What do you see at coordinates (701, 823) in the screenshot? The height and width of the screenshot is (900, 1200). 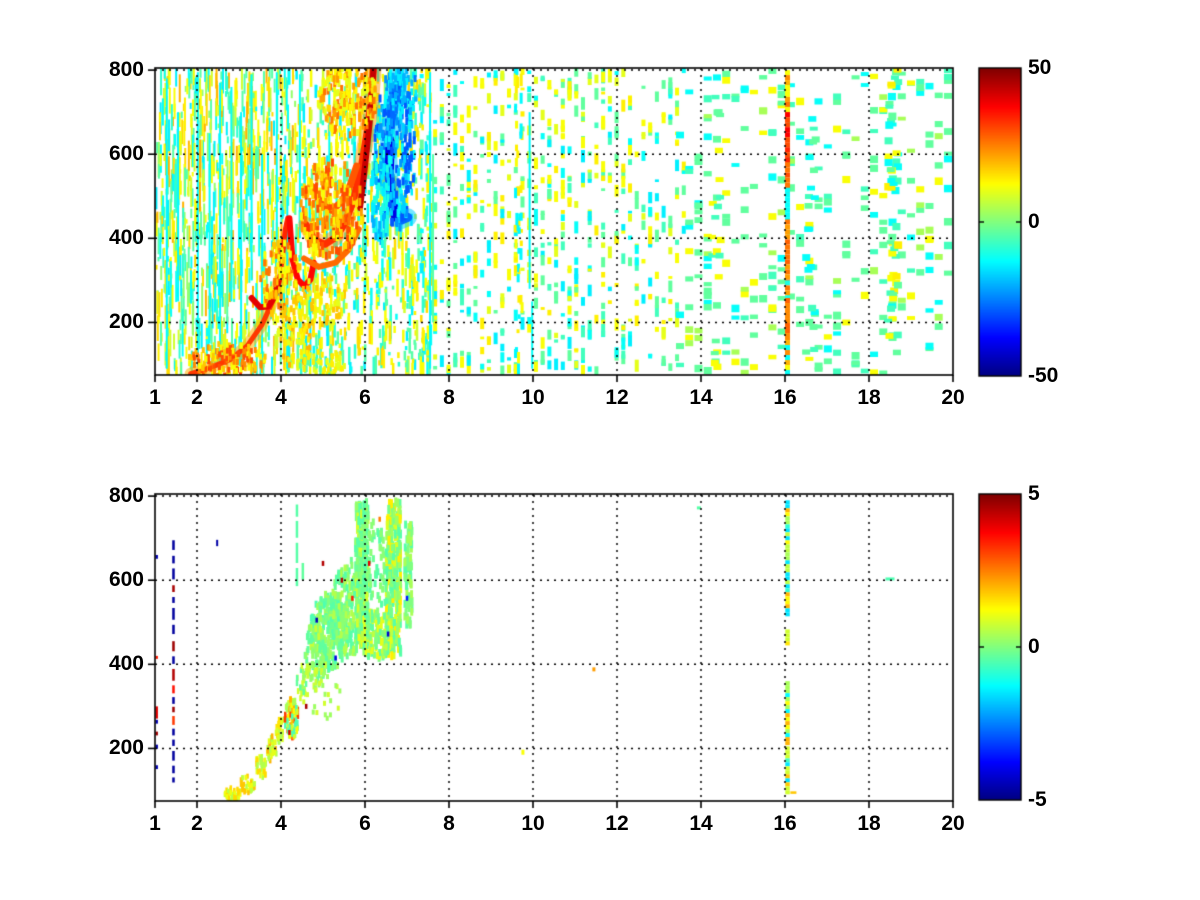 I see `lower-plot-xtick-label-14: 14` at bounding box center [701, 823].